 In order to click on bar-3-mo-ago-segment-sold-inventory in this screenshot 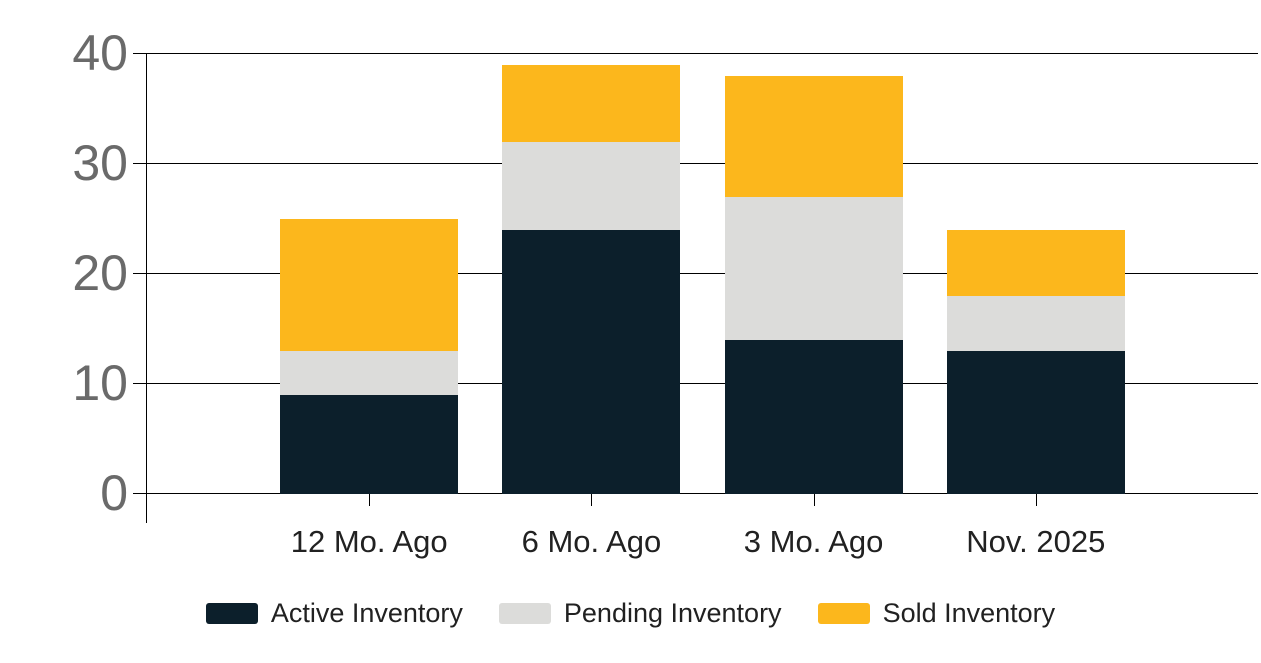, I will do `click(813, 136)`.